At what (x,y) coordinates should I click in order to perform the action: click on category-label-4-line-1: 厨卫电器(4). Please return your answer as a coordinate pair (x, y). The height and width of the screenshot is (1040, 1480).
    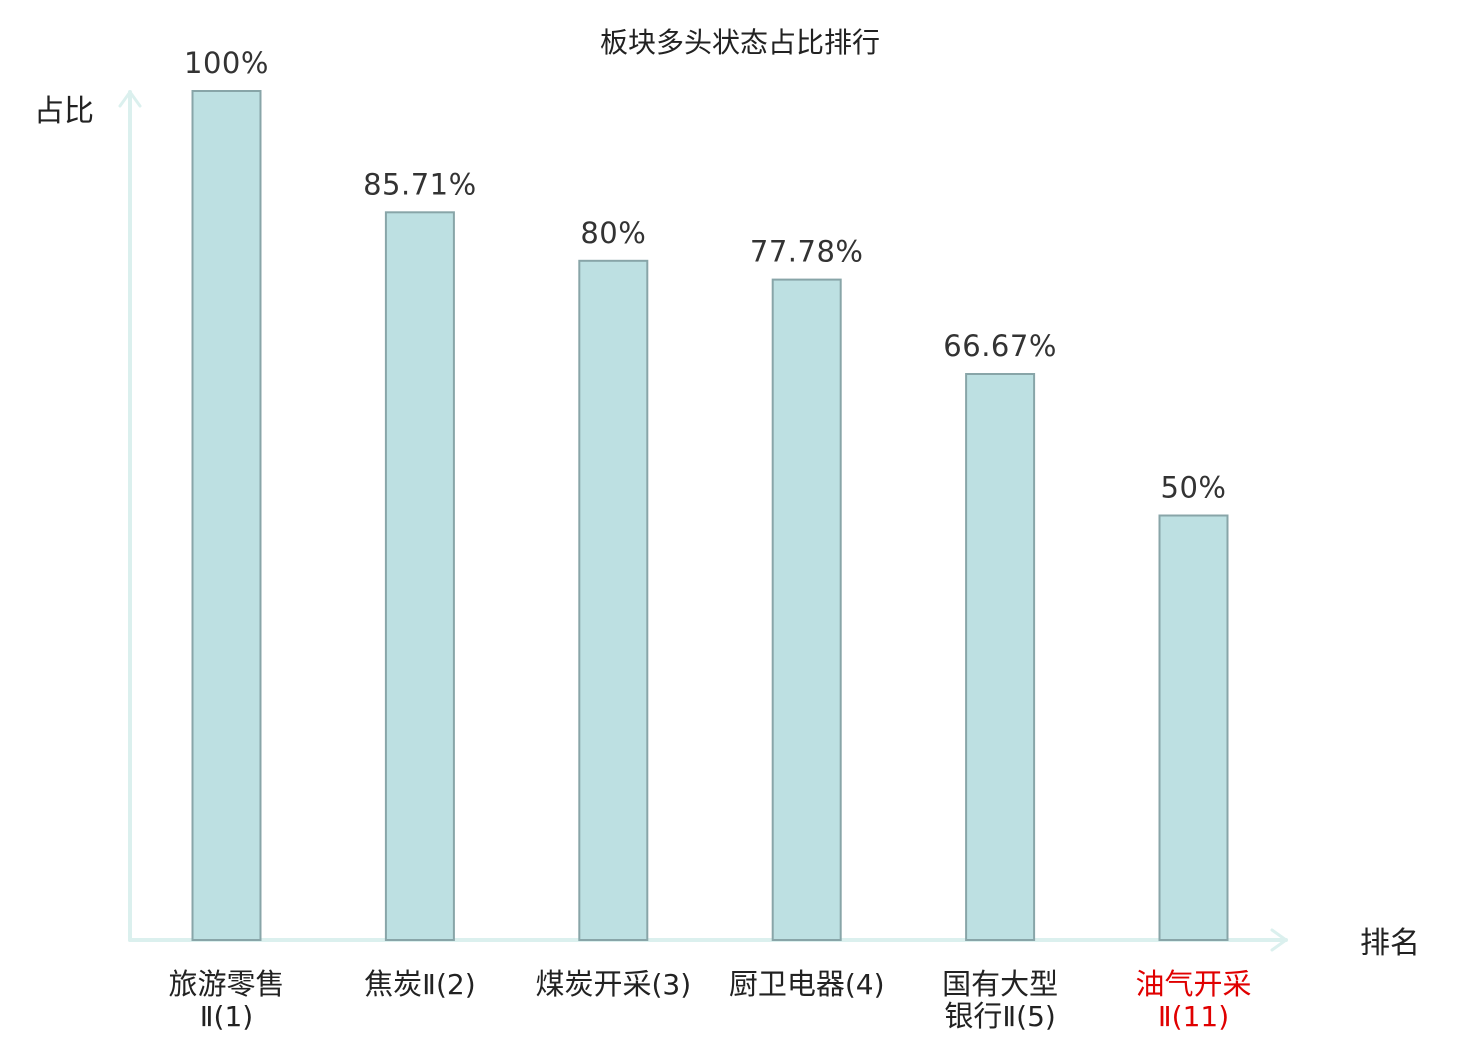
    Looking at the image, I should click on (807, 984).